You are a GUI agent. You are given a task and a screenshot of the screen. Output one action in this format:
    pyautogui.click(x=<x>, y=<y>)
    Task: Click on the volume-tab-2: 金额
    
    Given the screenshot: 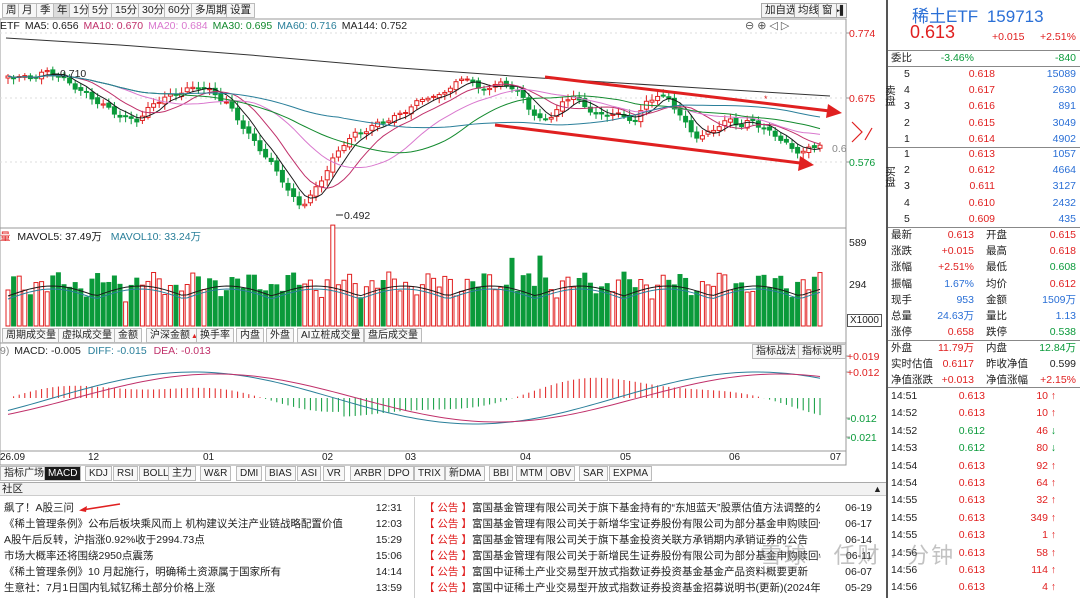 What is the action you would take?
    pyautogui.click(x=128, y=335)
    